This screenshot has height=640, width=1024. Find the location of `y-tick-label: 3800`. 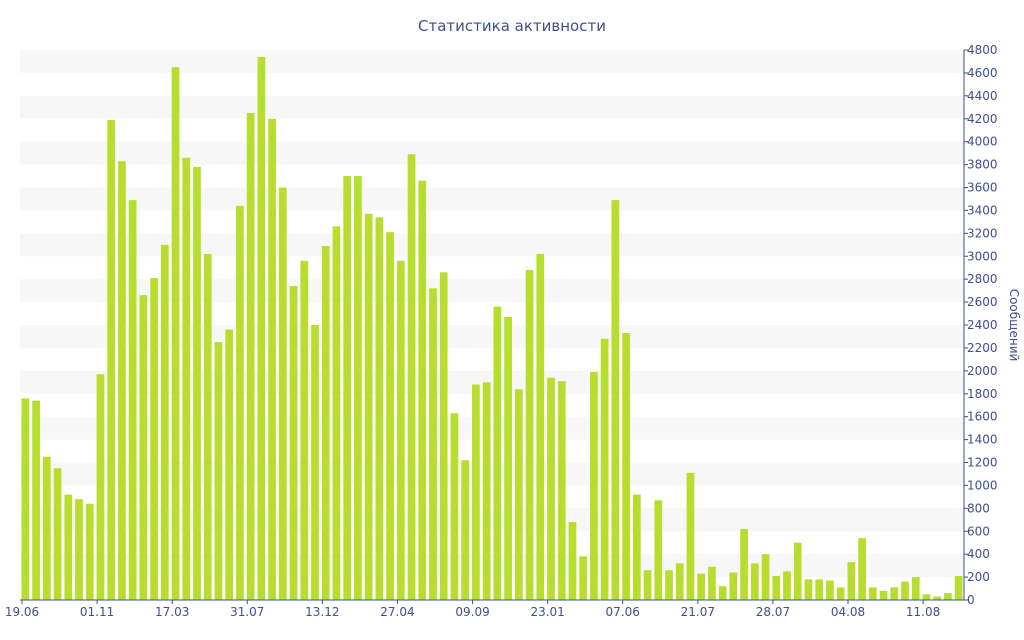

y-tick-label: 3800 is located at coordinates (982, 165).